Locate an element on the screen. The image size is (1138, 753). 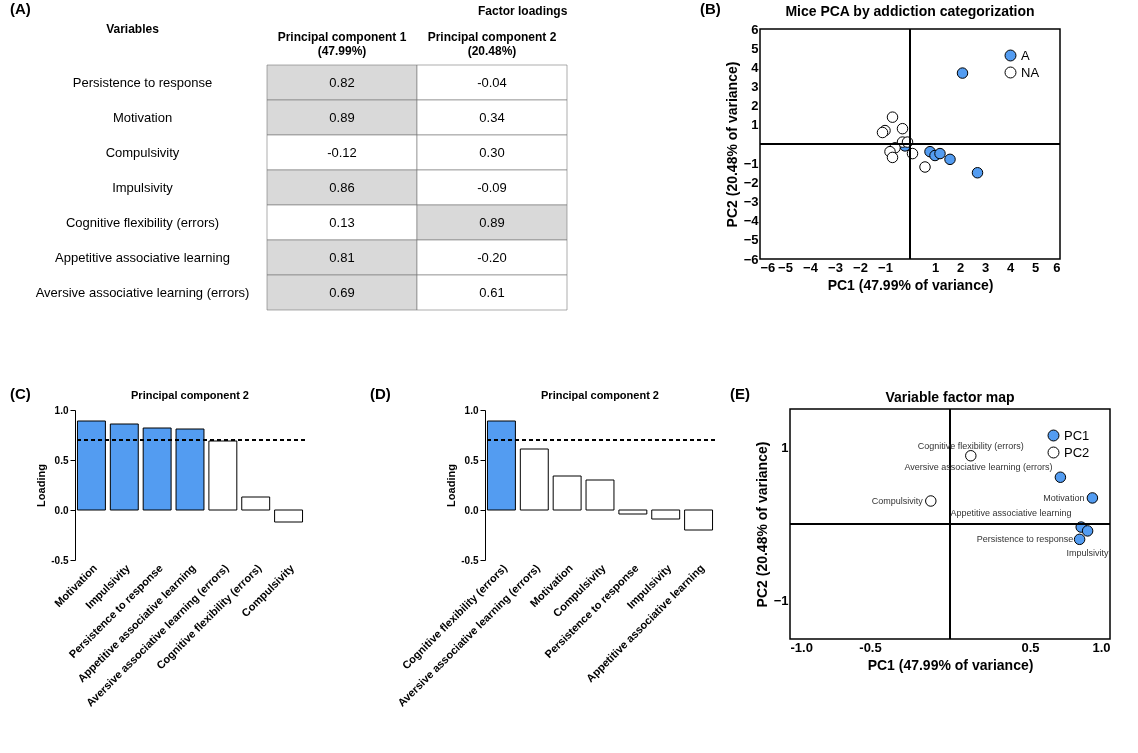
y-tick-label: Motivation is located at coordinates (142, 117).